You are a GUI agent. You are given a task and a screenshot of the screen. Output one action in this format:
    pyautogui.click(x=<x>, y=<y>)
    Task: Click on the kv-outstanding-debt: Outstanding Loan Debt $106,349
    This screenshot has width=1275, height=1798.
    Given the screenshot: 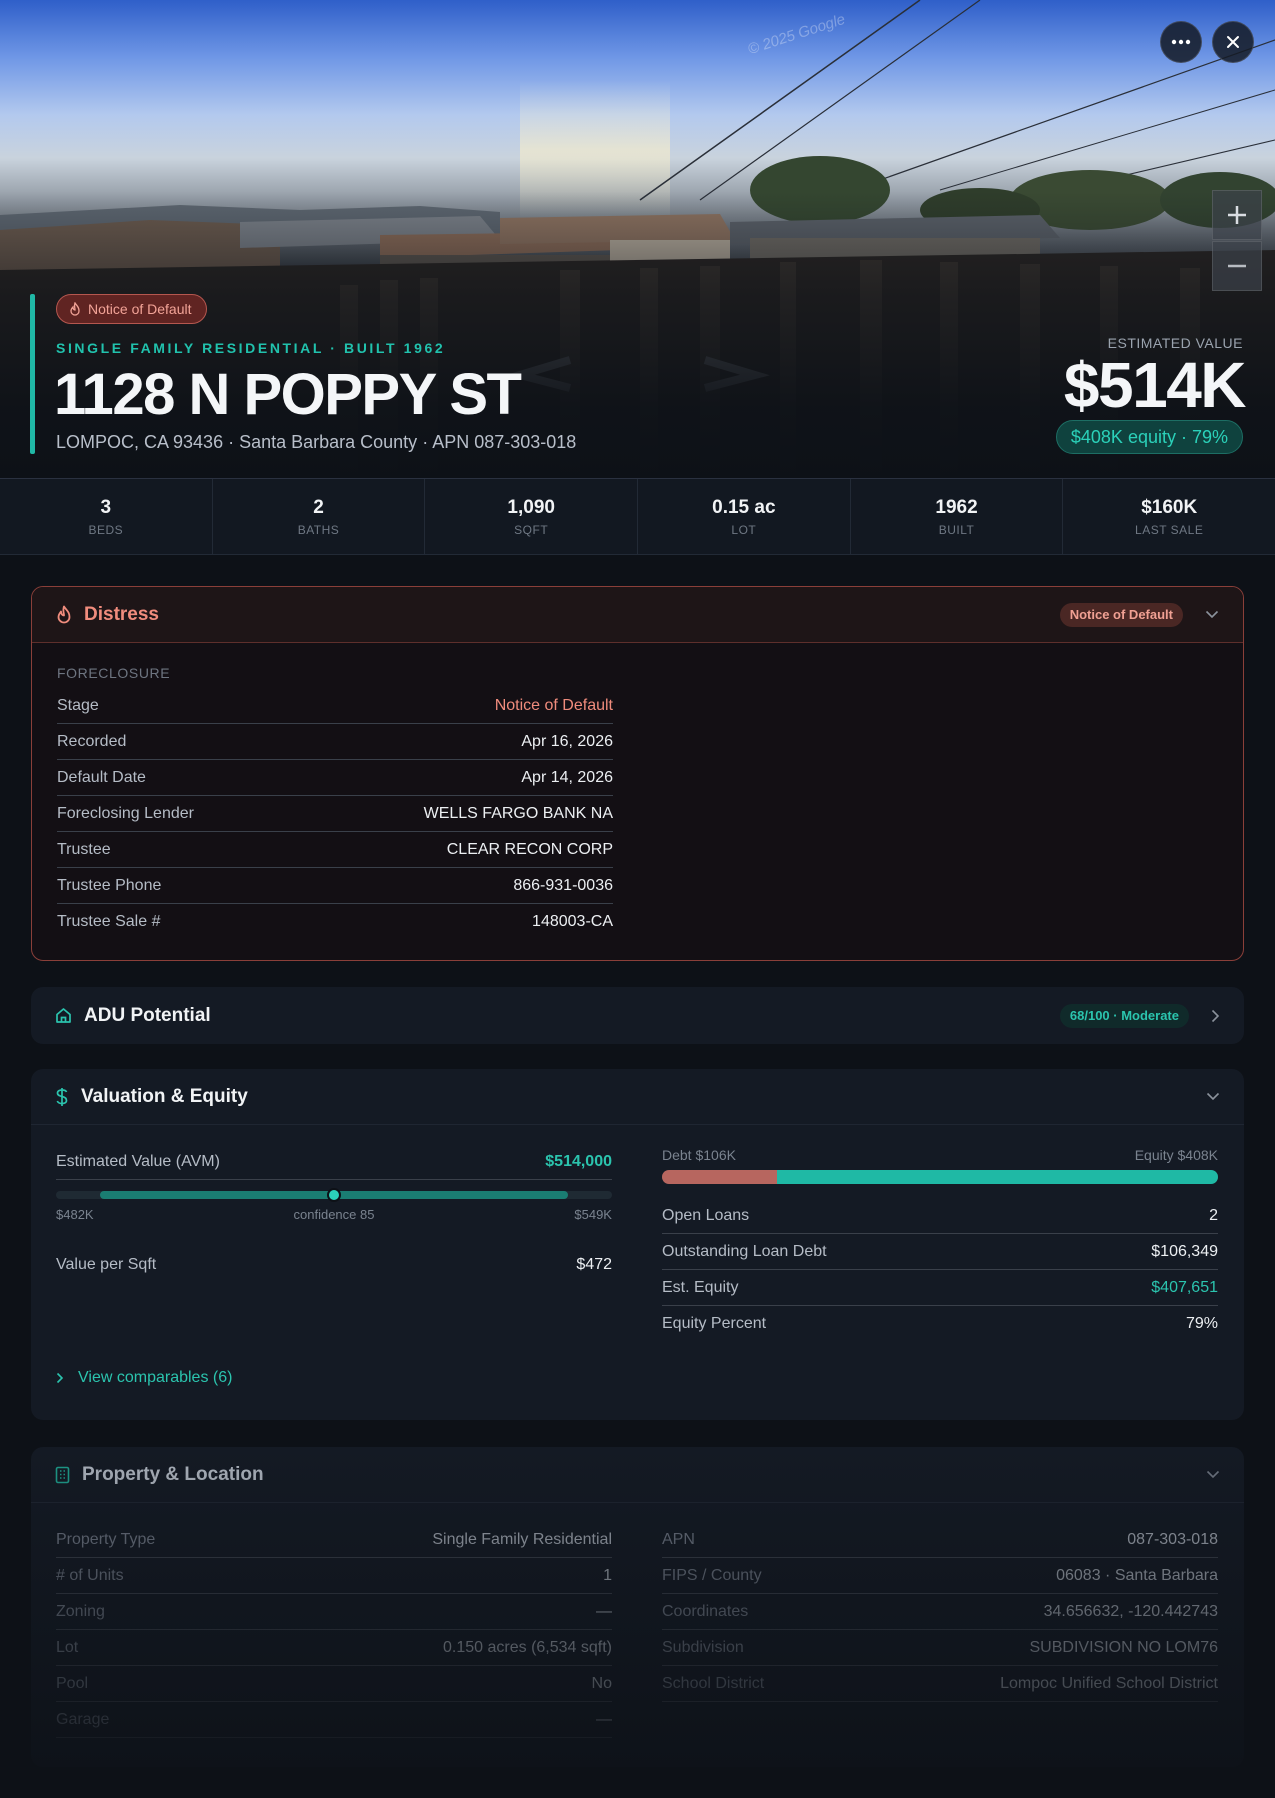 What is the action you would take?
    pyautogui.click(x=940, y=1252)
    